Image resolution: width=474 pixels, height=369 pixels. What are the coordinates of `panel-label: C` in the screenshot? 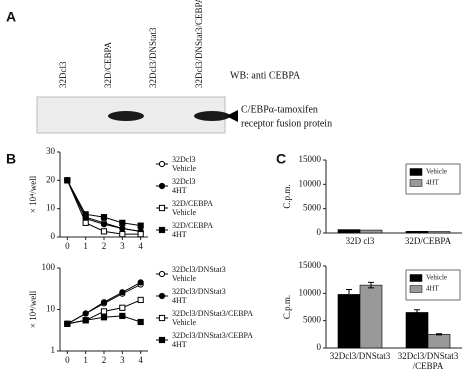 It's located at (281, 159).